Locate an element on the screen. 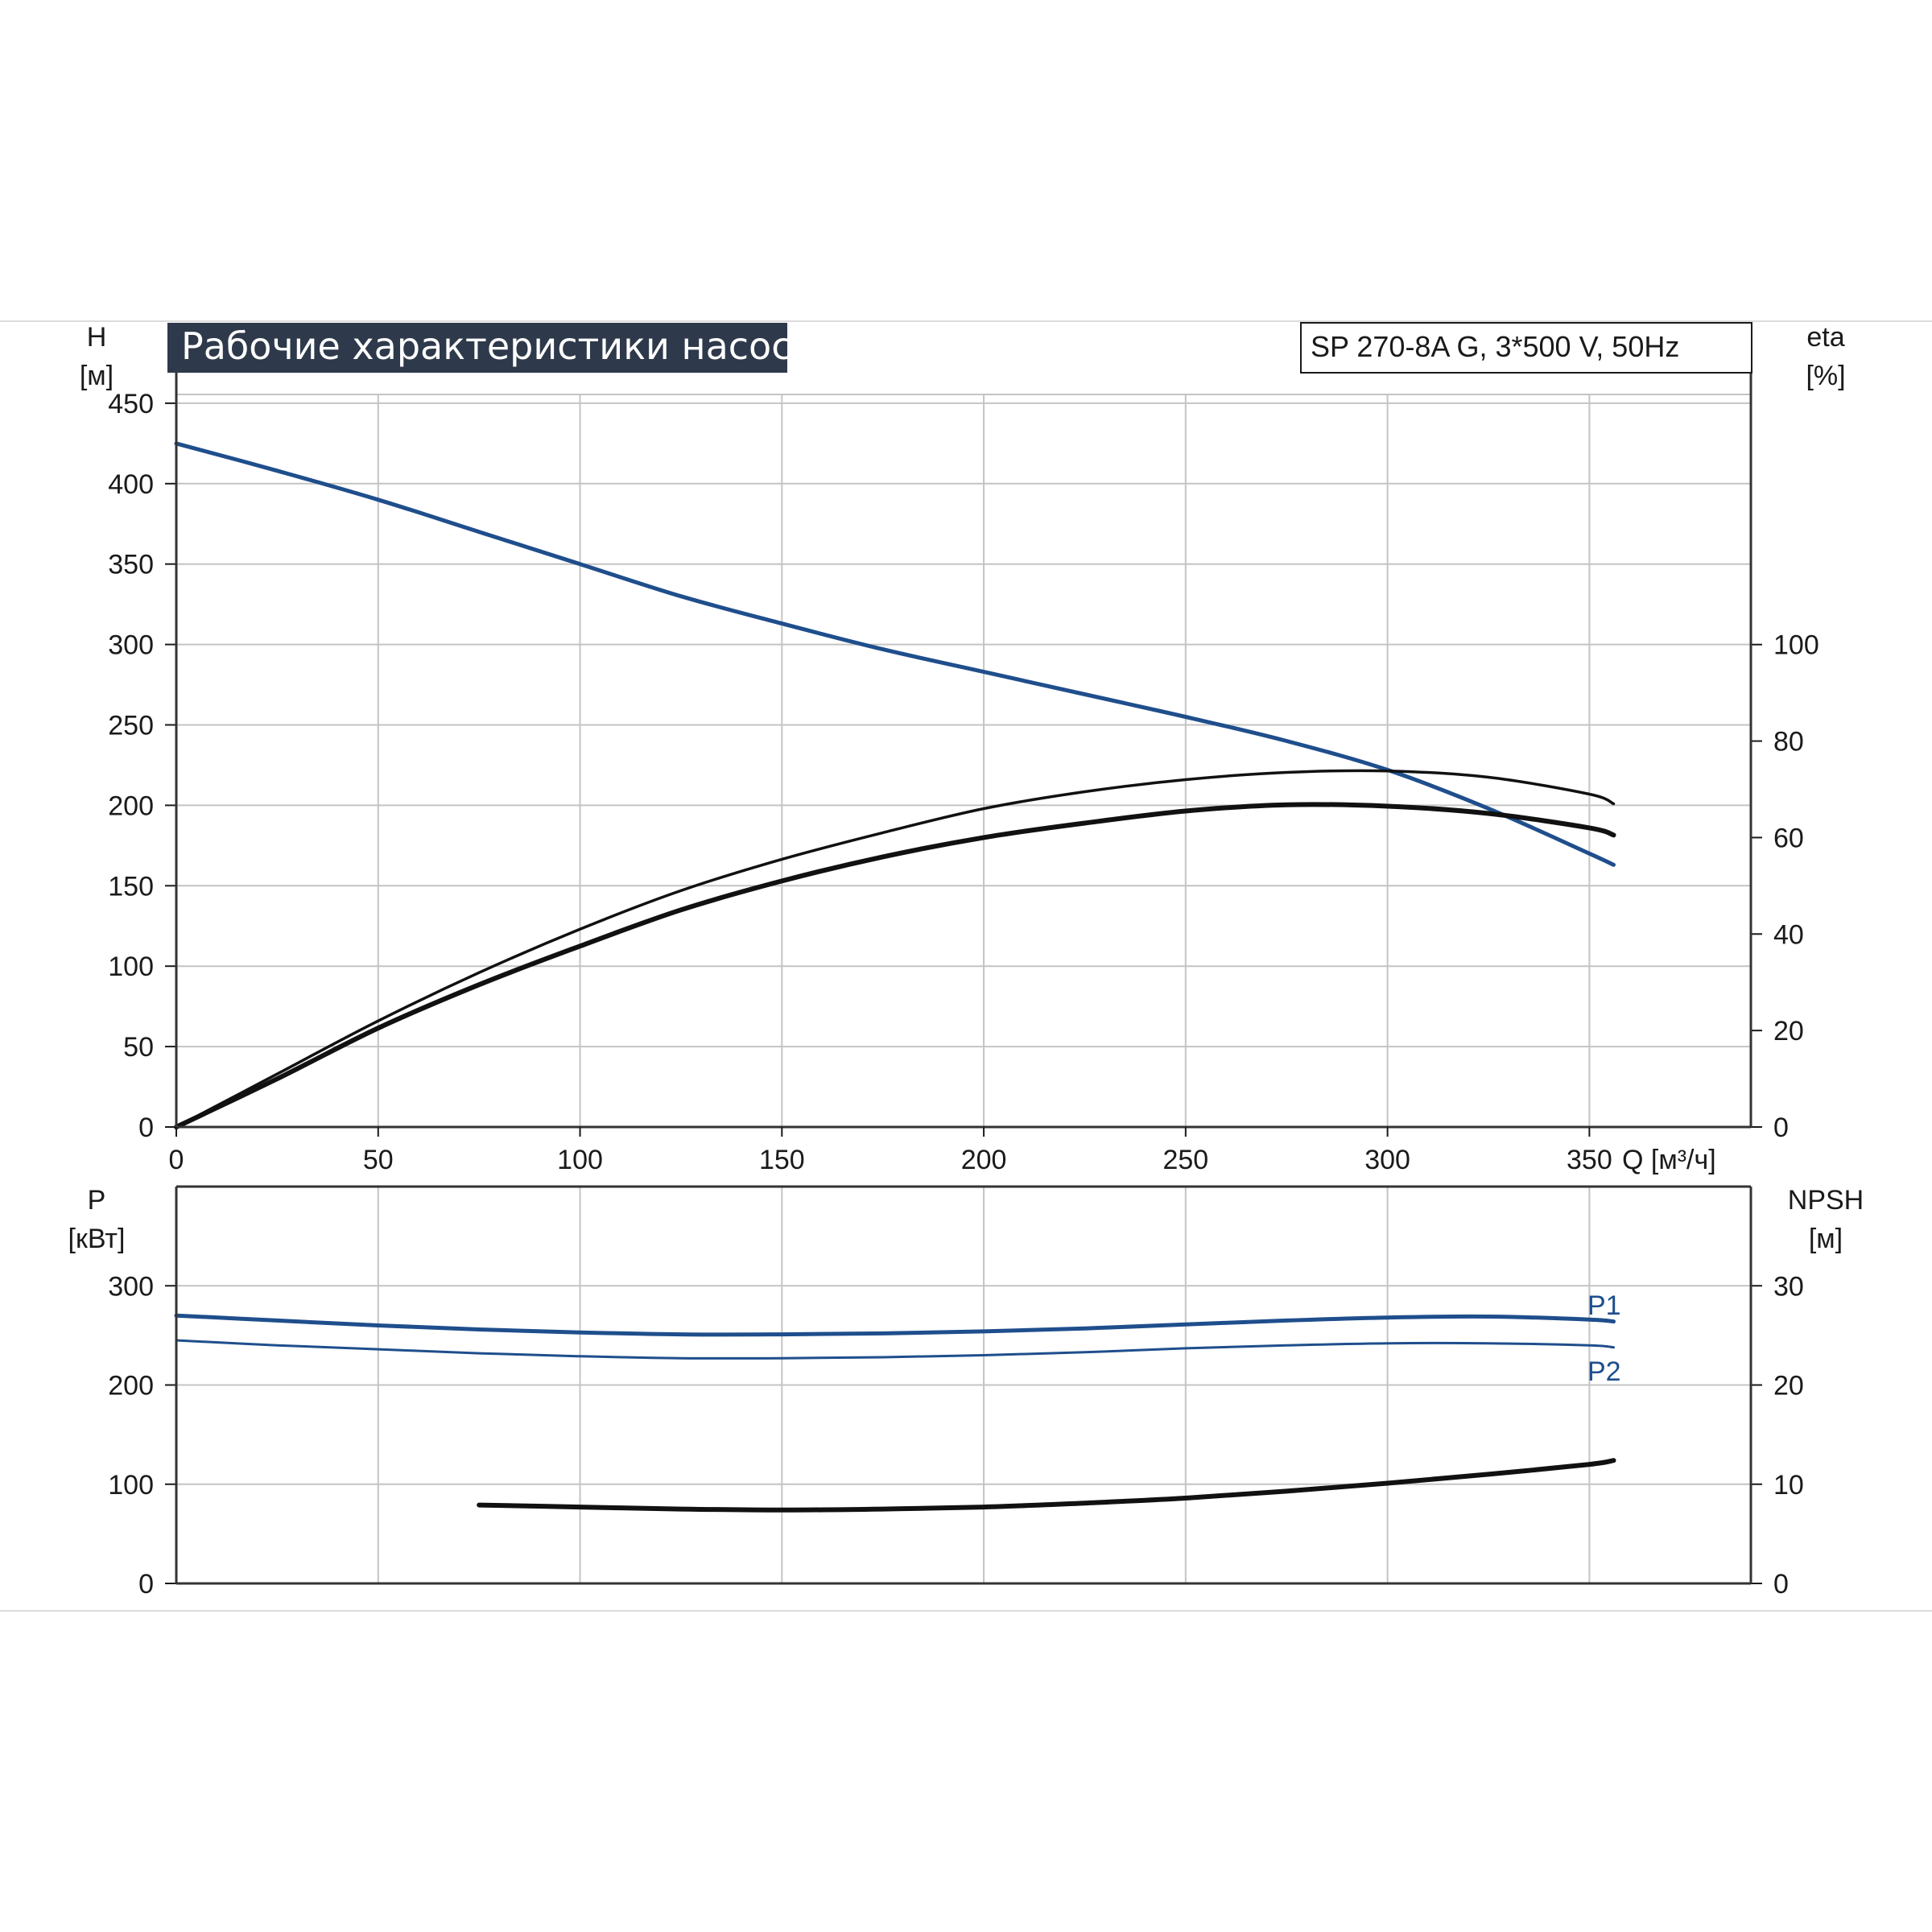 This screenshot has height=1932, width=1932. lower-right-tick-label: 10 is located at coordinates (1788, 1485).